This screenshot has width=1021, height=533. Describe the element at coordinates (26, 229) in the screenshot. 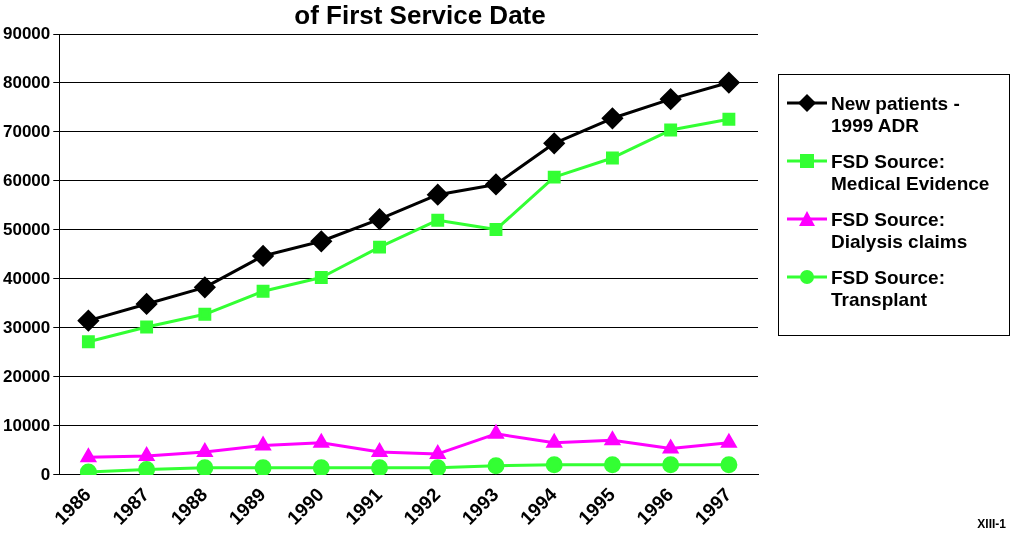

I see `y-tick-label: 50000` at that location.